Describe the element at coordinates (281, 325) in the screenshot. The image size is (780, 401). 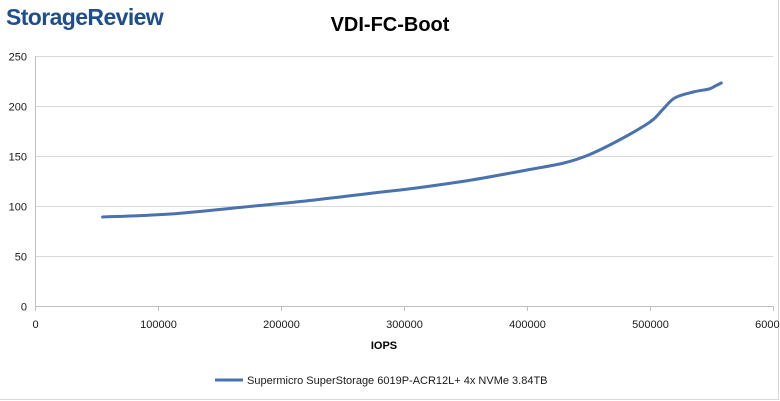
I see `x-tick-label: 200000` at that location.